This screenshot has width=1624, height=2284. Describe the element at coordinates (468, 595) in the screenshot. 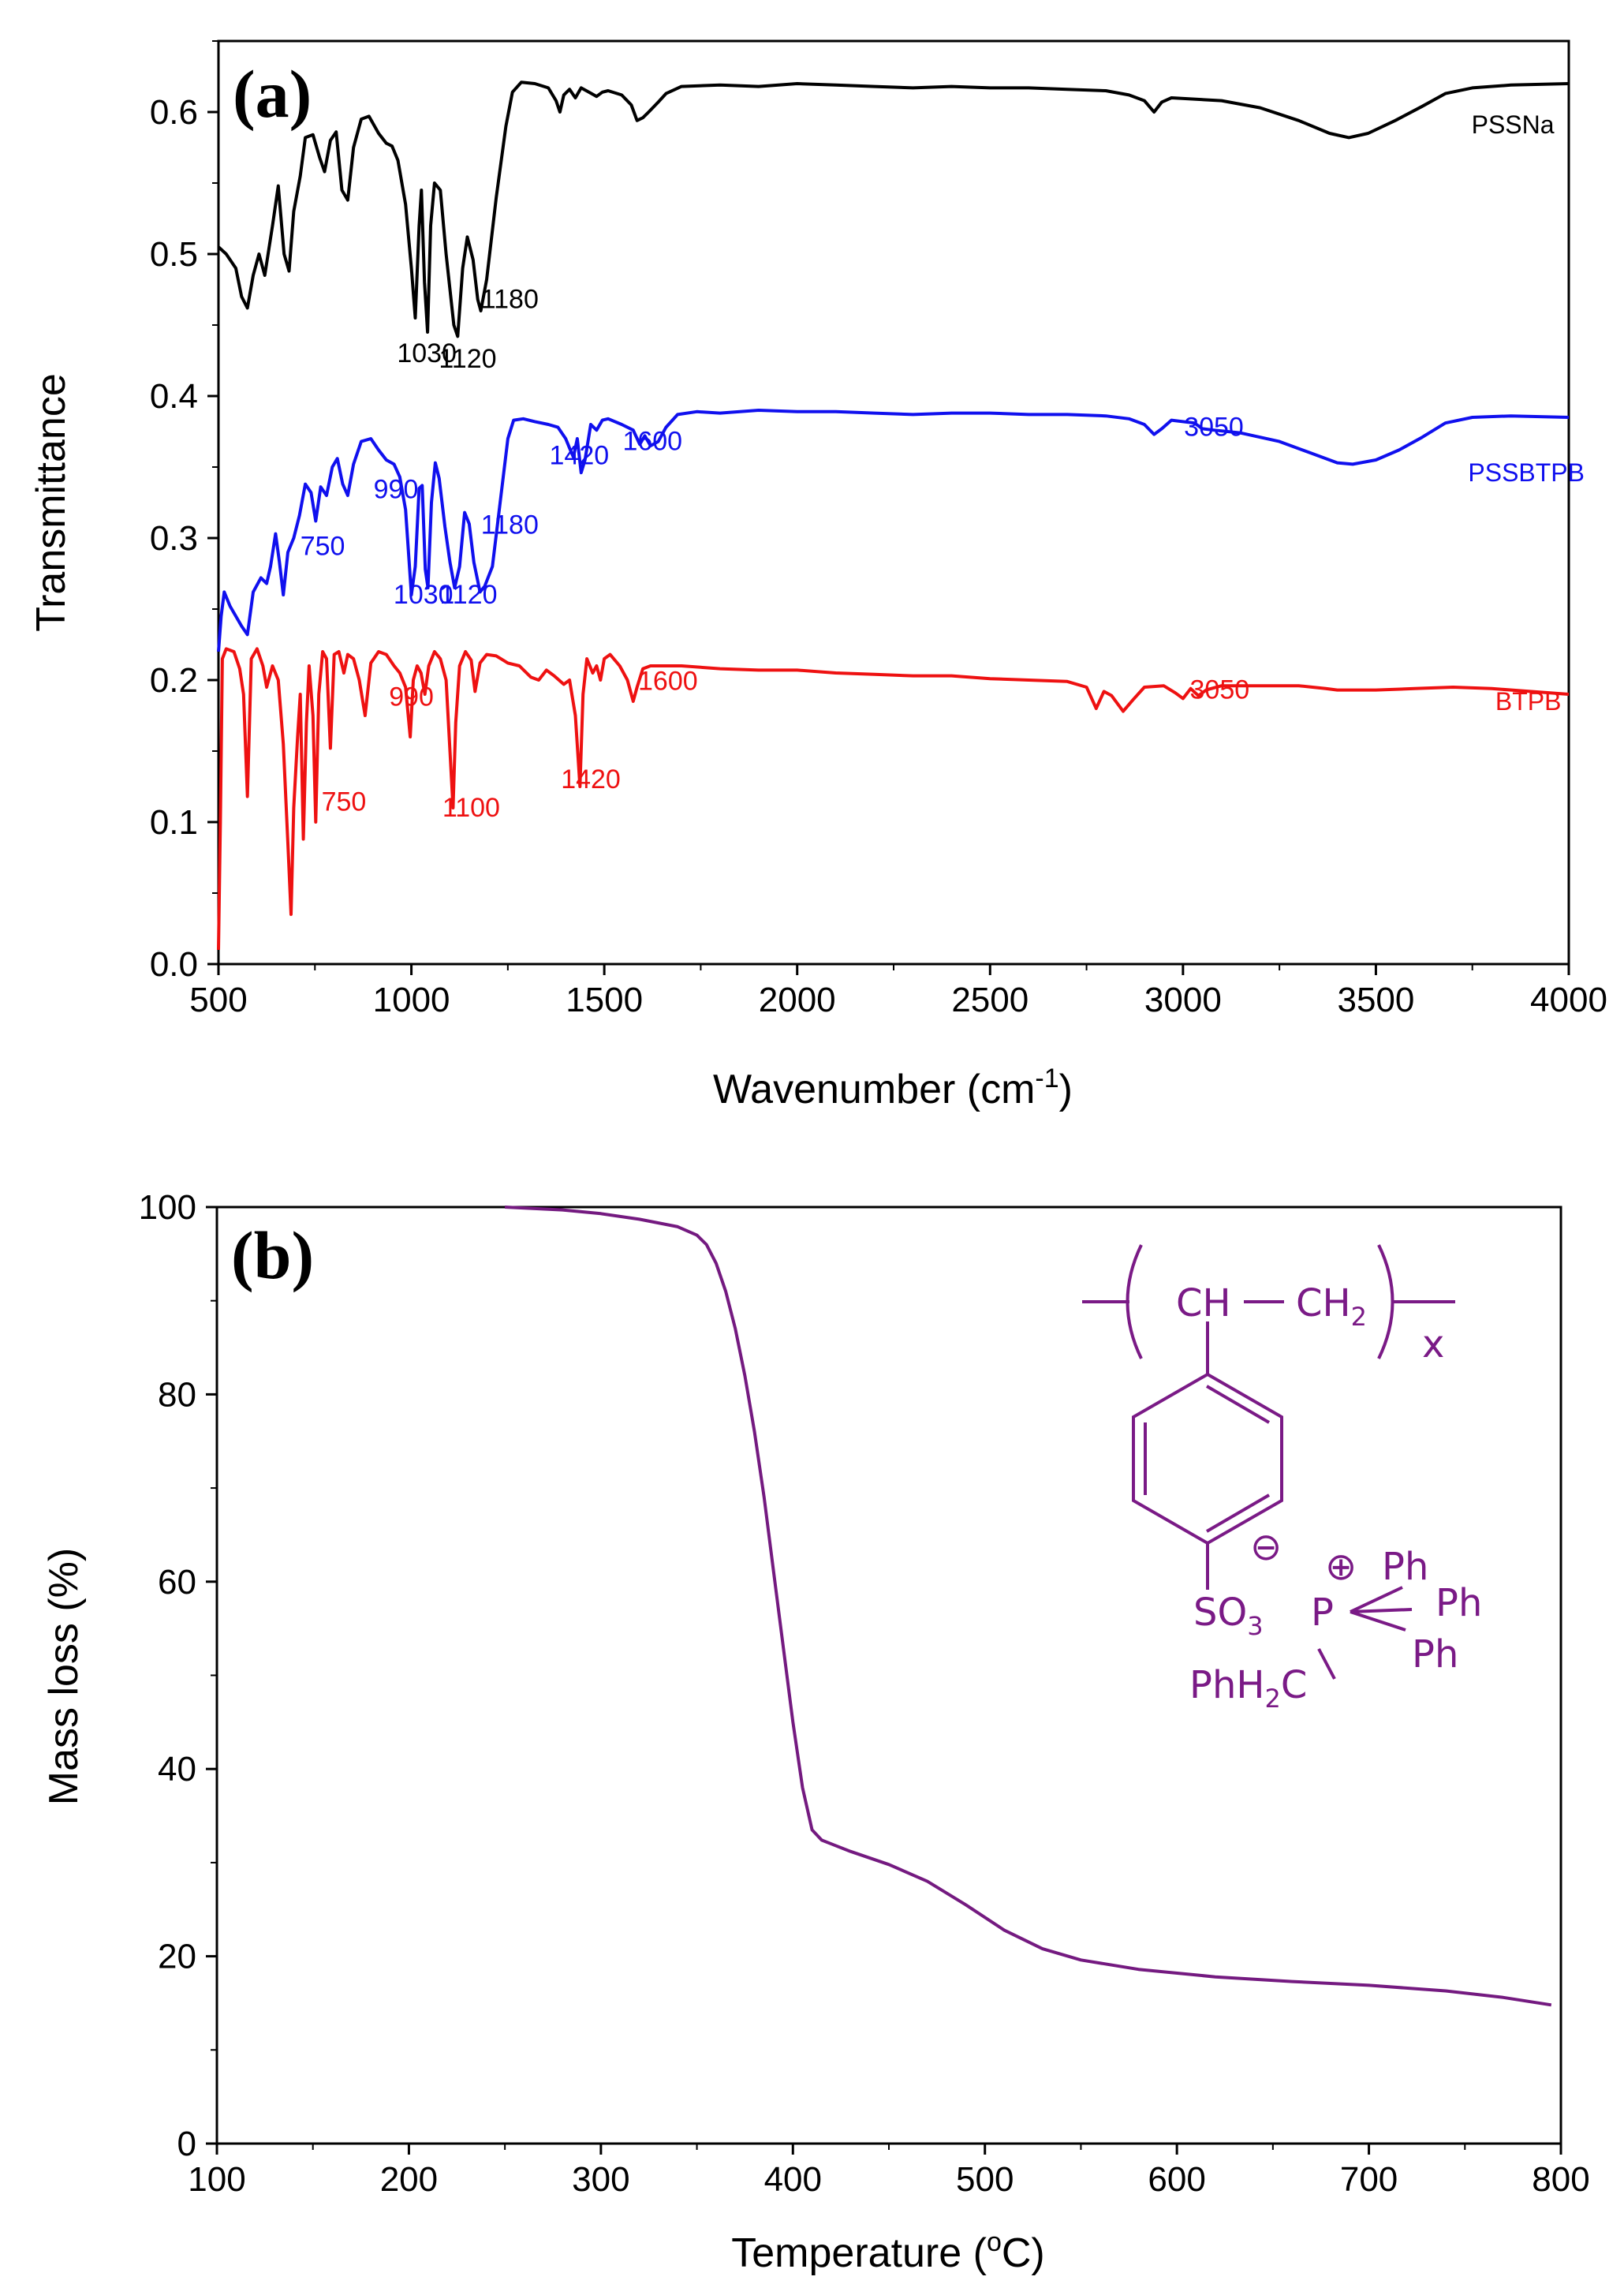

I see `peak-label-pssbtpb: 1120` at that location.